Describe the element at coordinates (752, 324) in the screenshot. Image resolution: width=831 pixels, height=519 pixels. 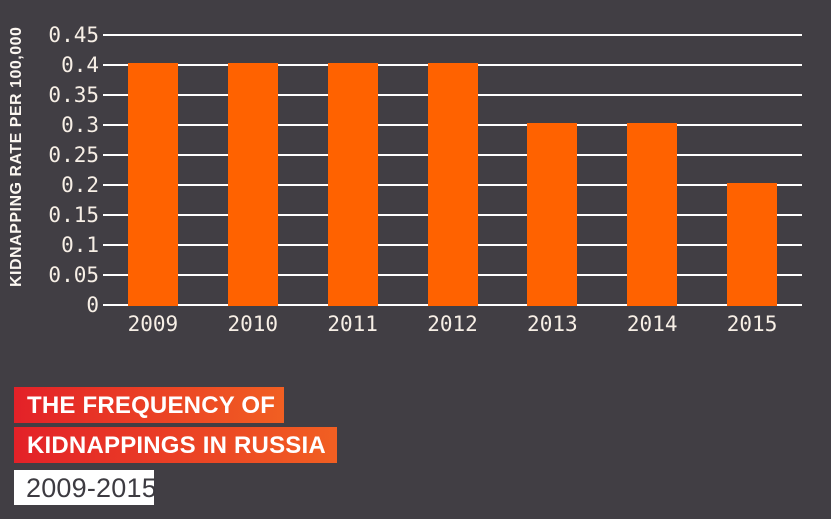
I see `x-tick-label: 2015` at that location.